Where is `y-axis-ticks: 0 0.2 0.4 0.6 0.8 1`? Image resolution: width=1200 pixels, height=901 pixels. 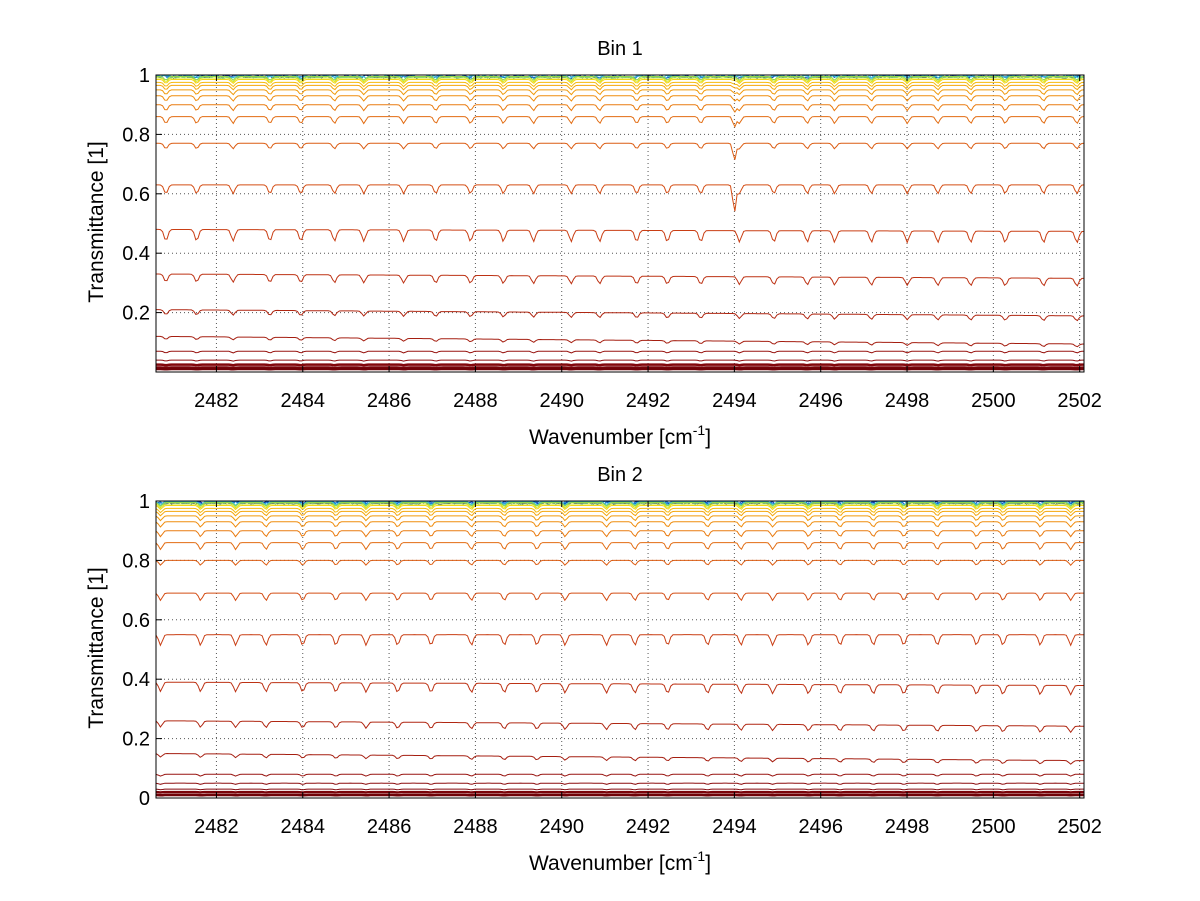
y-axis-ticks: 0 0.2 0.4 0.6 0.8 1 is located at coordinates (142, 650).